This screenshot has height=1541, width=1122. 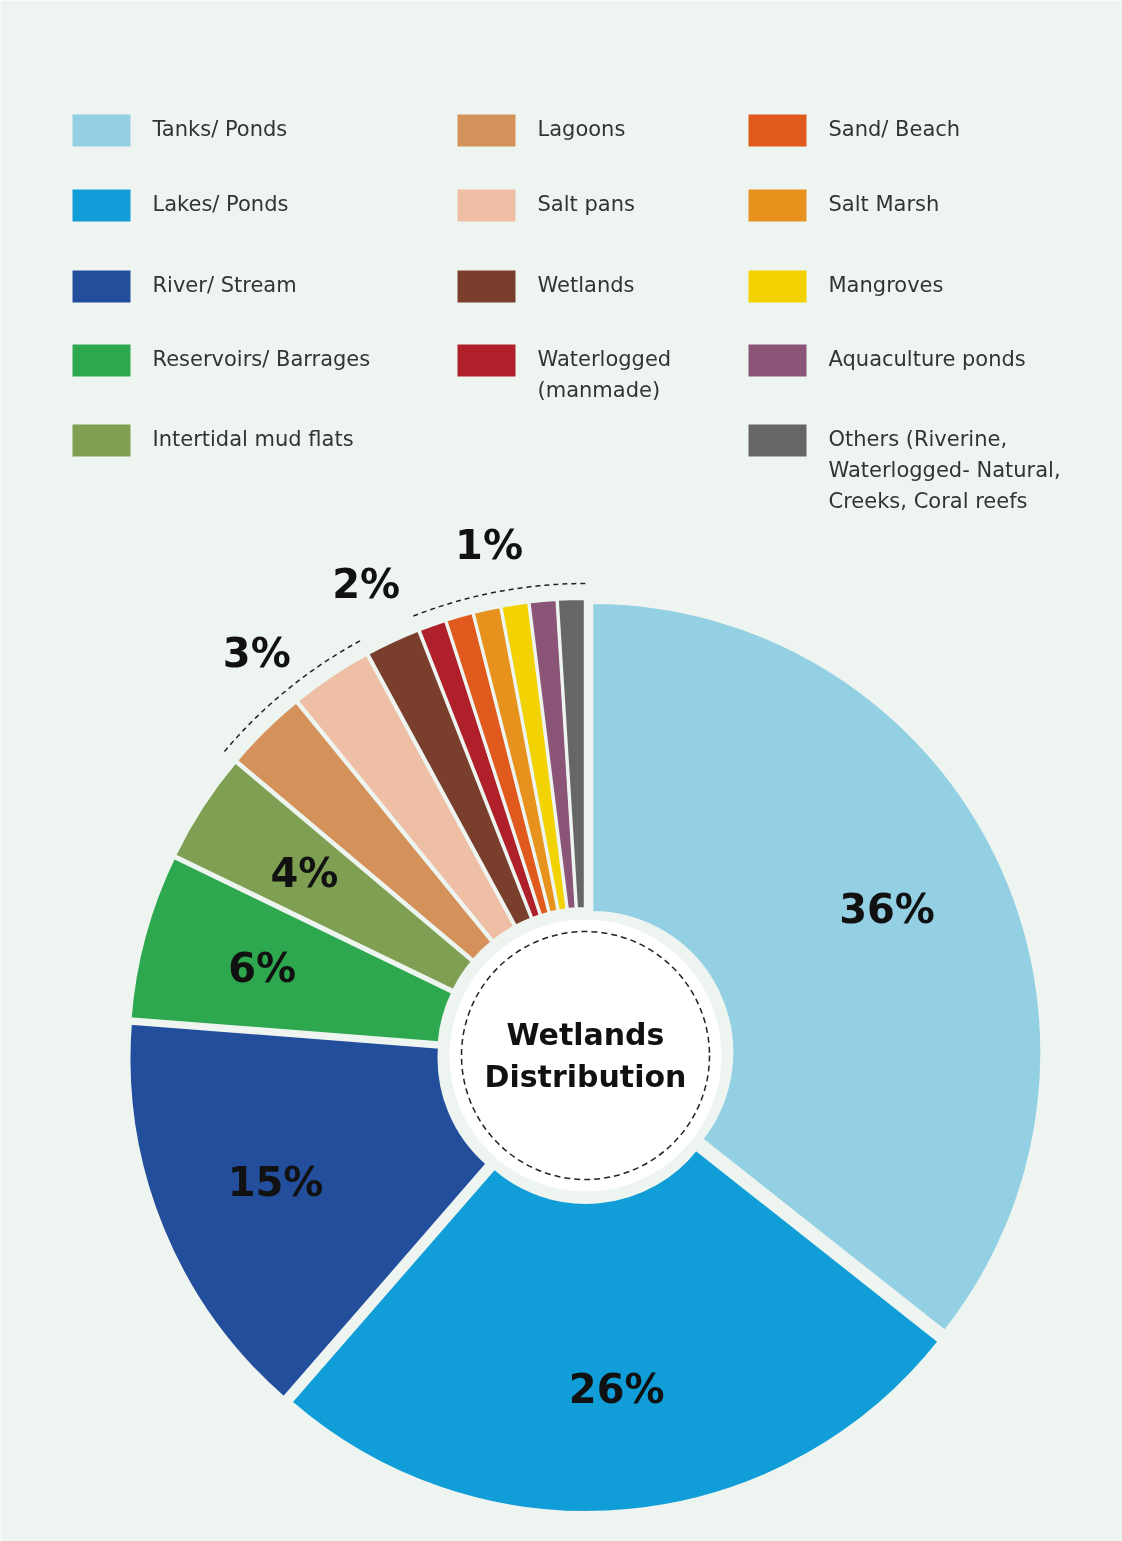 I want to click on legend-label: Tanks/ Ponds, so click(x=219, y=128).